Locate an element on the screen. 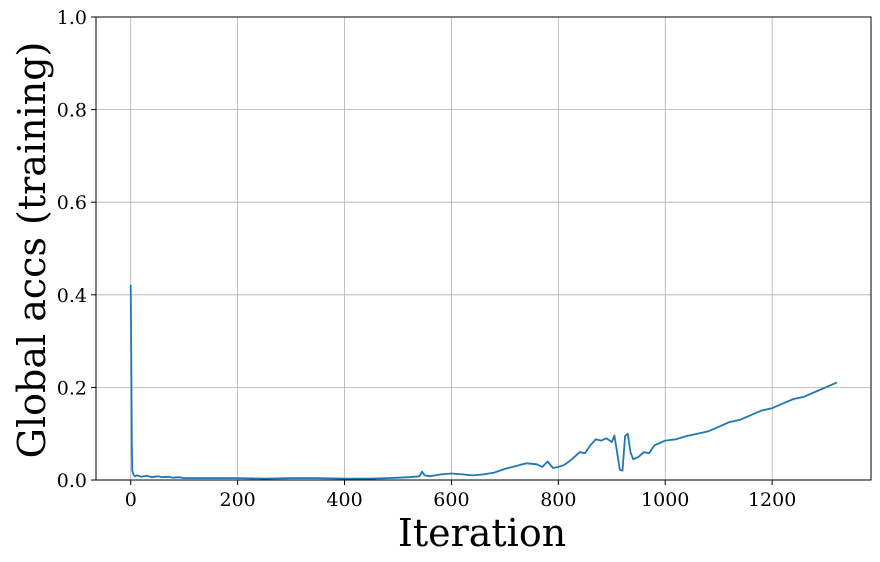  y-tick-labels: 0.0 0.2 0.4 0.6 0.8 1.0 is located at coordinates (72, 249).